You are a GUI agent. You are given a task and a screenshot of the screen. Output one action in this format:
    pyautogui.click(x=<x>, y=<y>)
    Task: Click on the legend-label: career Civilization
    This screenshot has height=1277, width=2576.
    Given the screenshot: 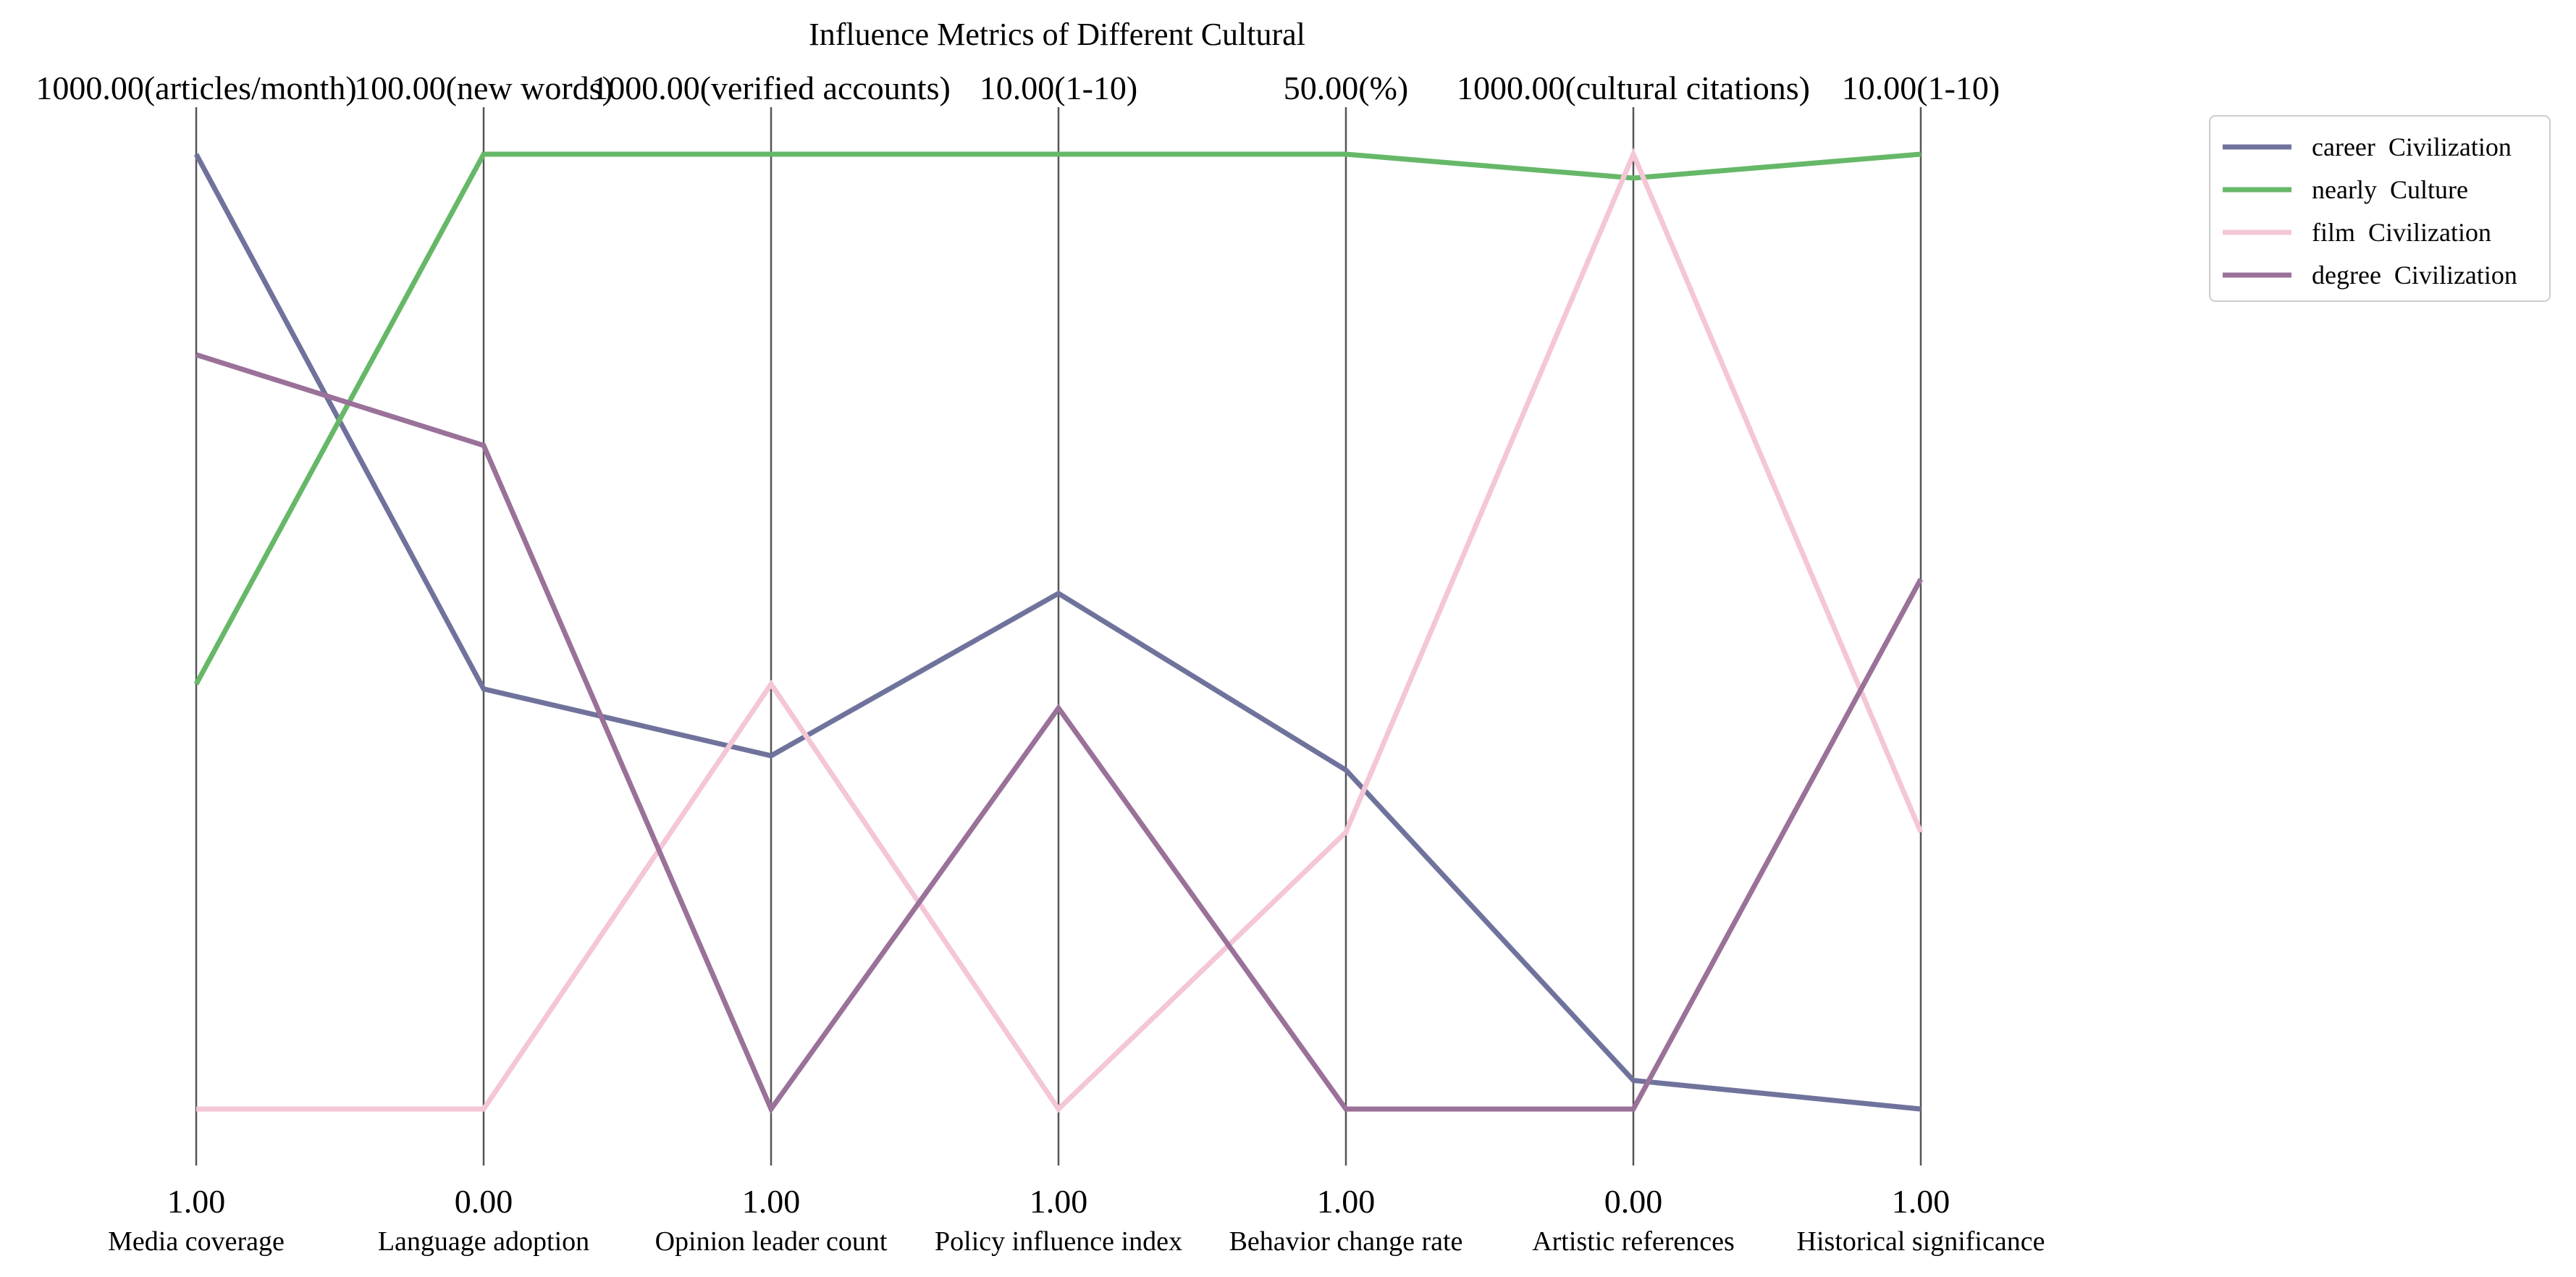 What is the action you would take?
    pyautogui.click(x=2412, y=146)
    